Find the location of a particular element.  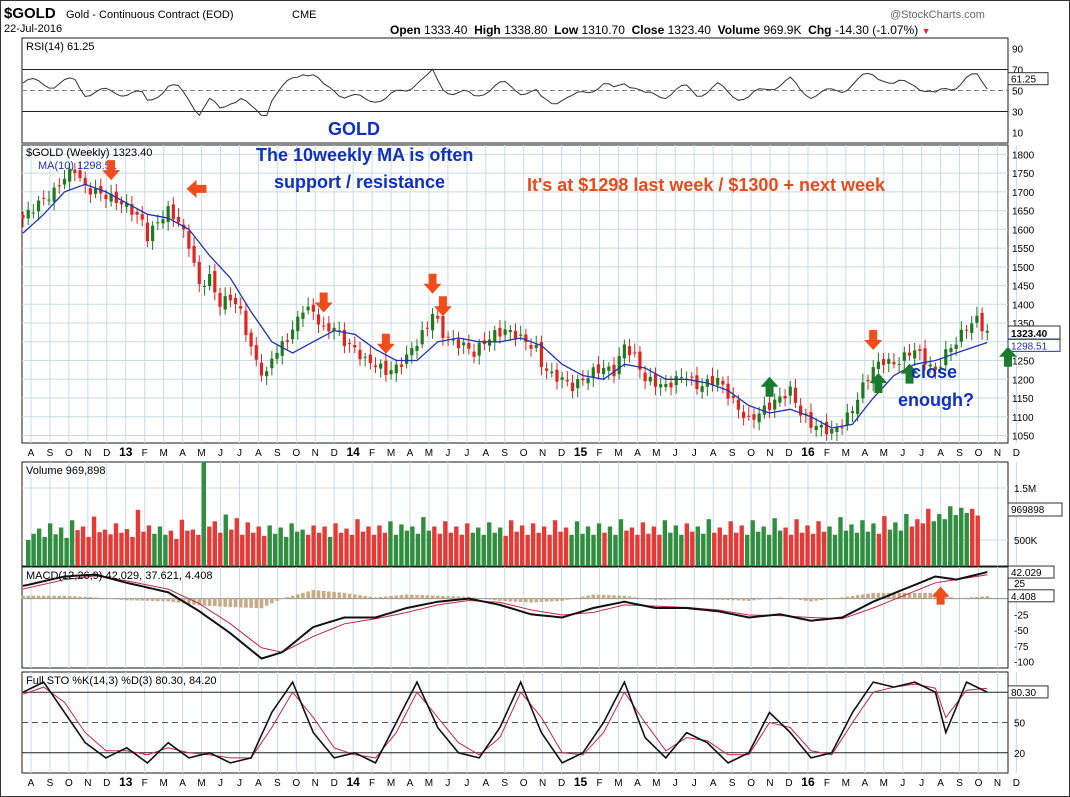

annotation-close: close is located at coordinates (934, 372).